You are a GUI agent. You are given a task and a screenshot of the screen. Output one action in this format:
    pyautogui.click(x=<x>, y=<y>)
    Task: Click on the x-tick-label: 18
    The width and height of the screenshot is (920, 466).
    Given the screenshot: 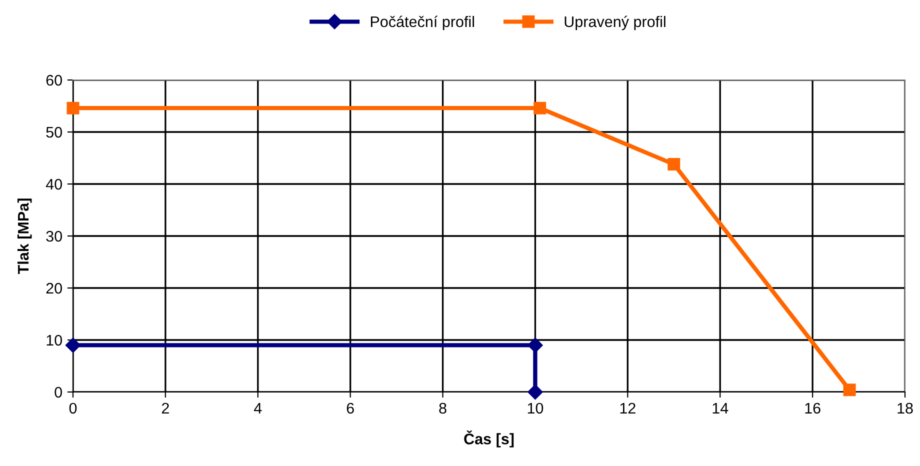 What is the action you would take?
    pyautogui.click(x=905, y=408)
    